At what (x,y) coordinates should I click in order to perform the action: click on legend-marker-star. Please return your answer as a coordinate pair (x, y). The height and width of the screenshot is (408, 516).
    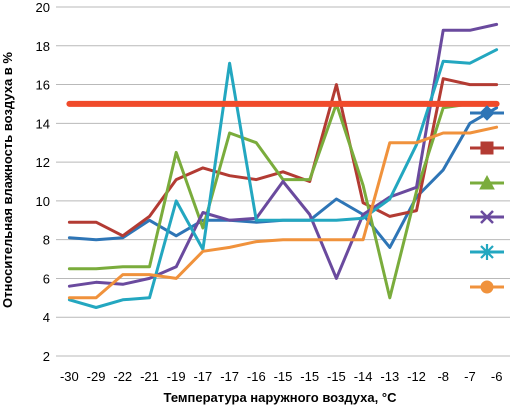
    Looking at the image, I should click on (487, 252).